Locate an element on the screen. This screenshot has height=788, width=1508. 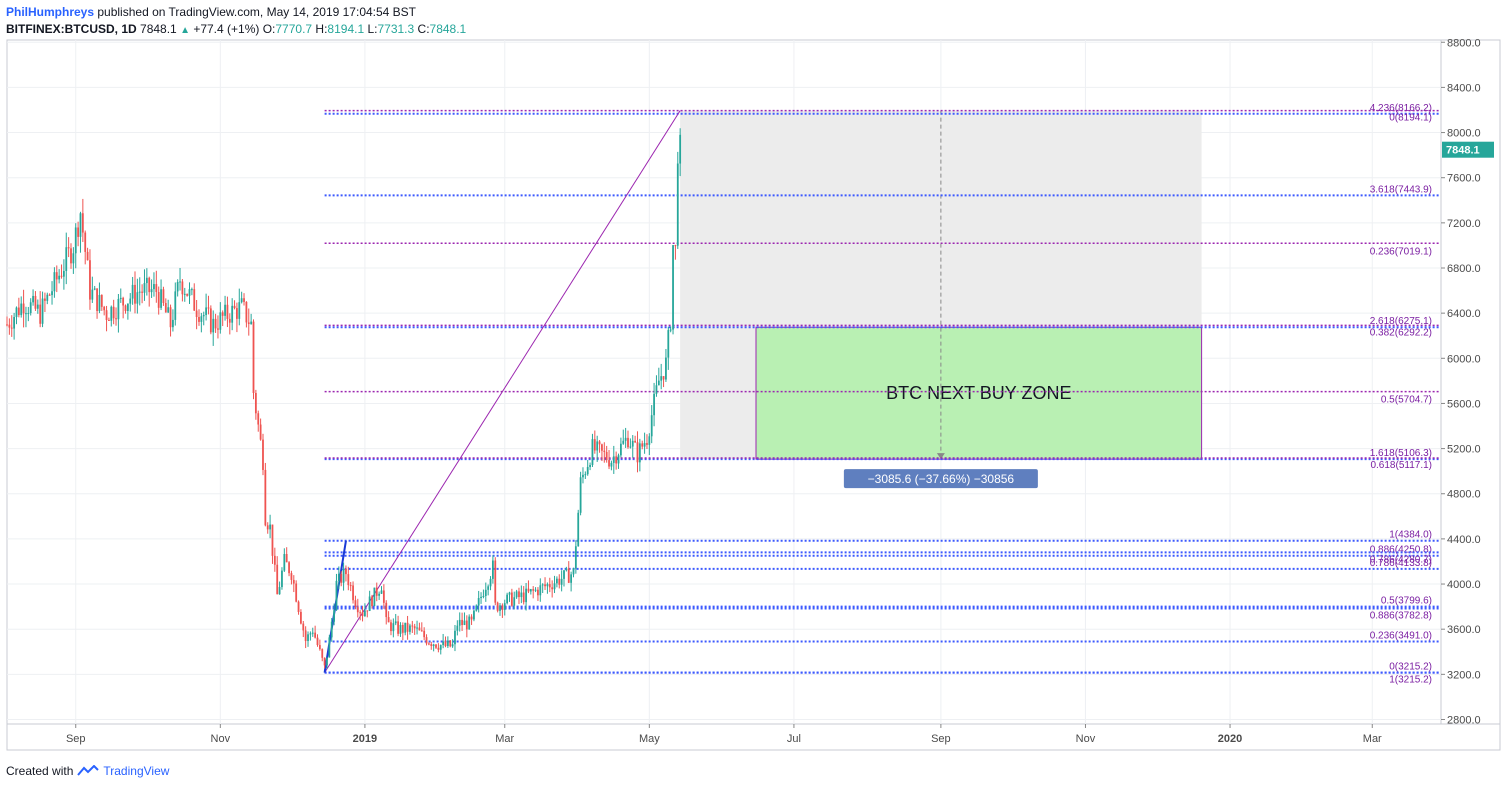
low-label: L: is located at coordinates (372, 29).